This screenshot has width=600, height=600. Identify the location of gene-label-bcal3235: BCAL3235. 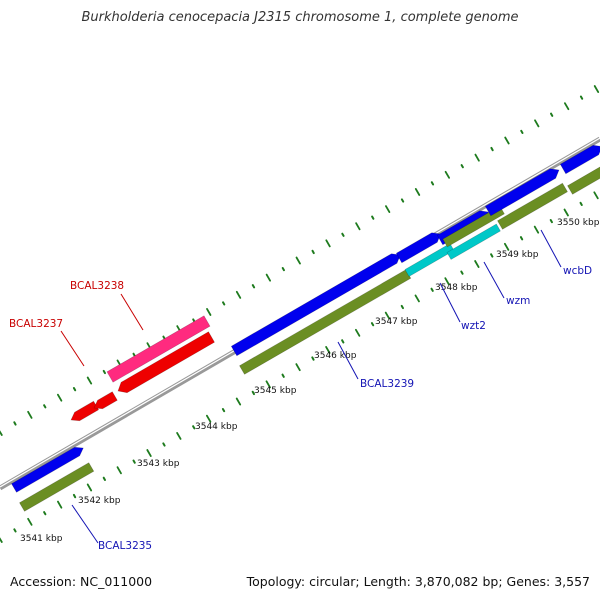
(125, 546).